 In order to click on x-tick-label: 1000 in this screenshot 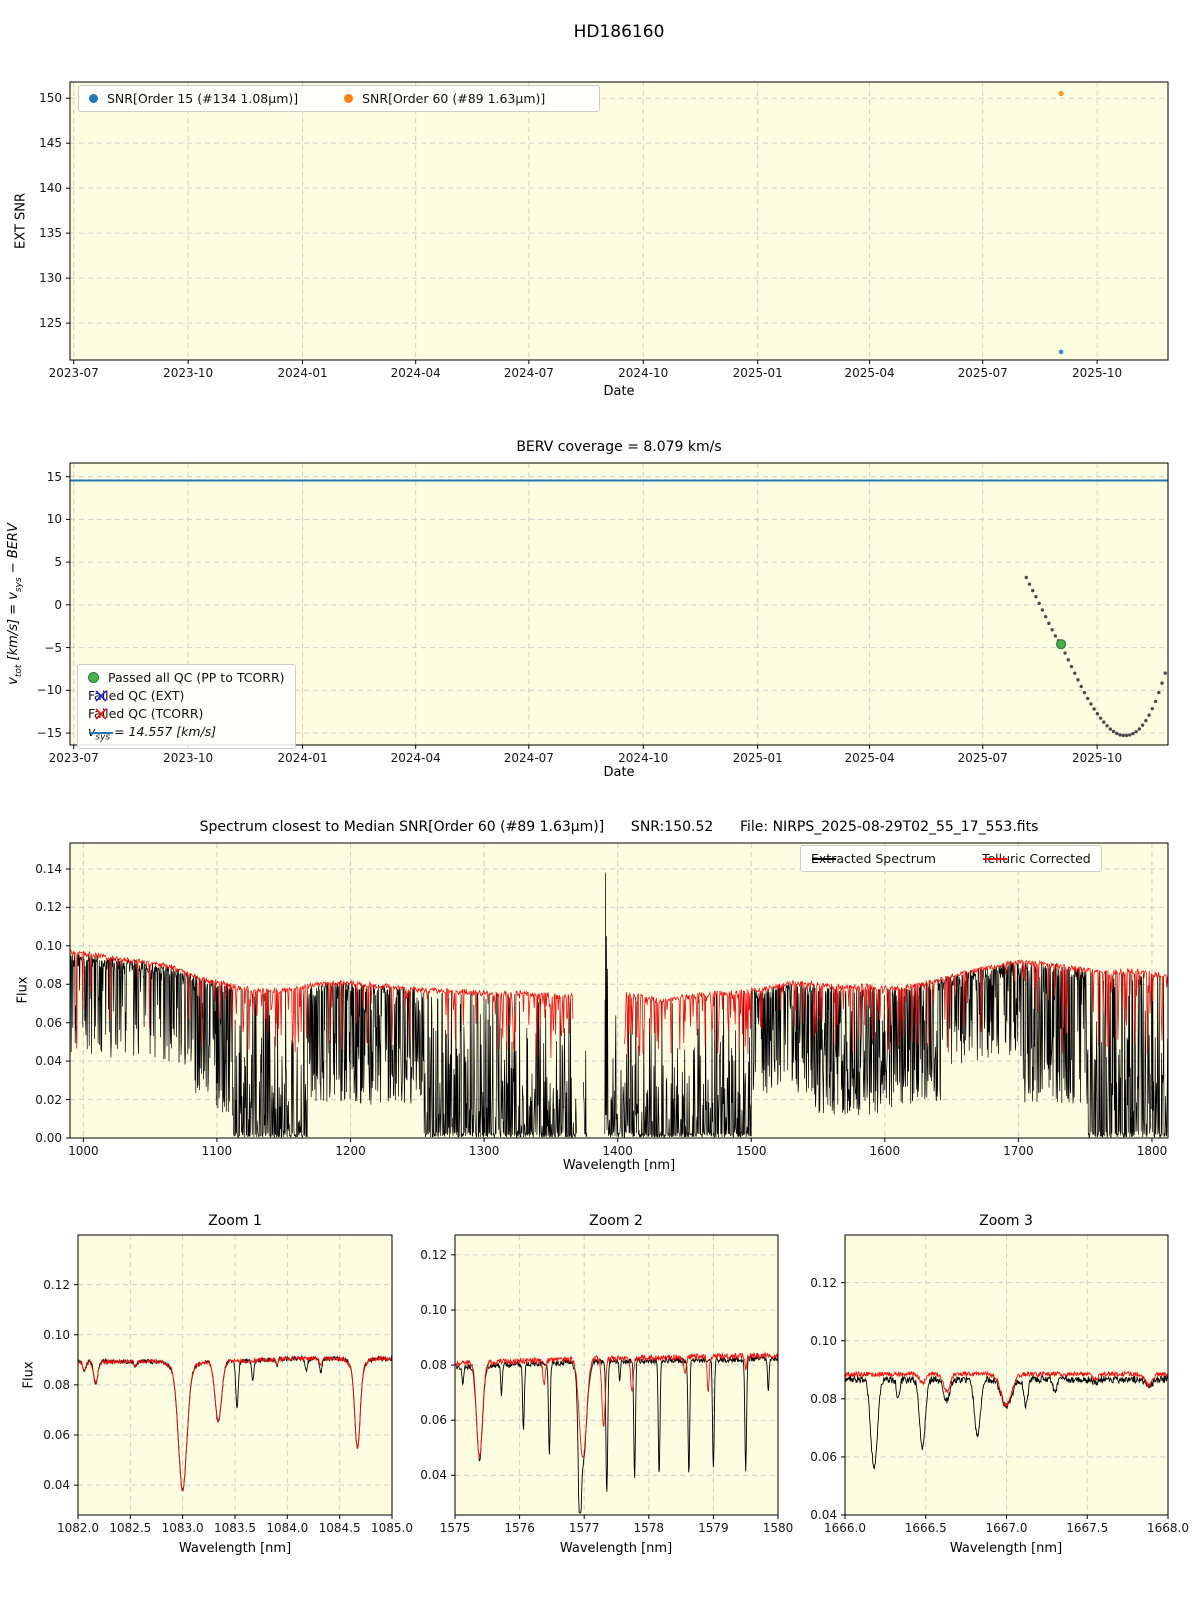, I will do `click(83, 1151)`.